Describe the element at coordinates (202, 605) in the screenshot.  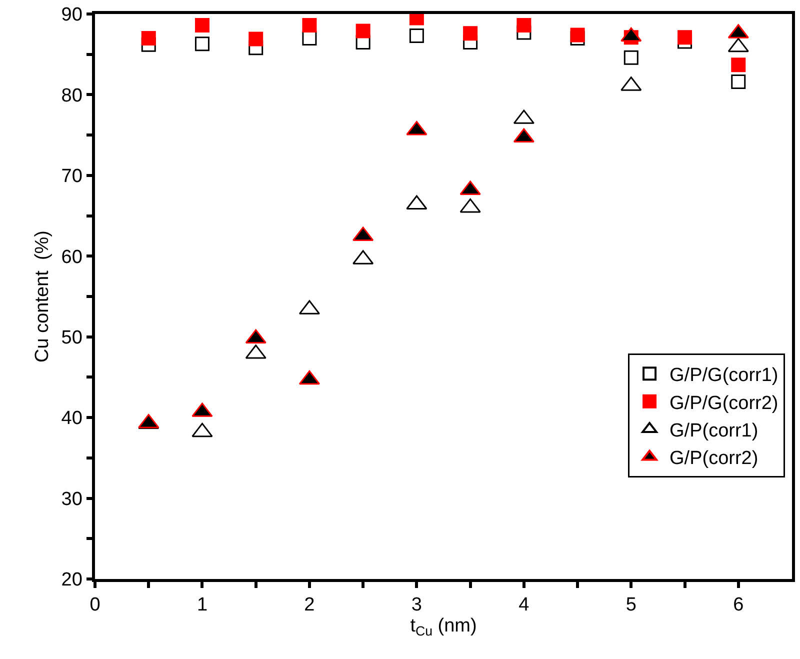
I see `x-tick-label: 1` at that location.